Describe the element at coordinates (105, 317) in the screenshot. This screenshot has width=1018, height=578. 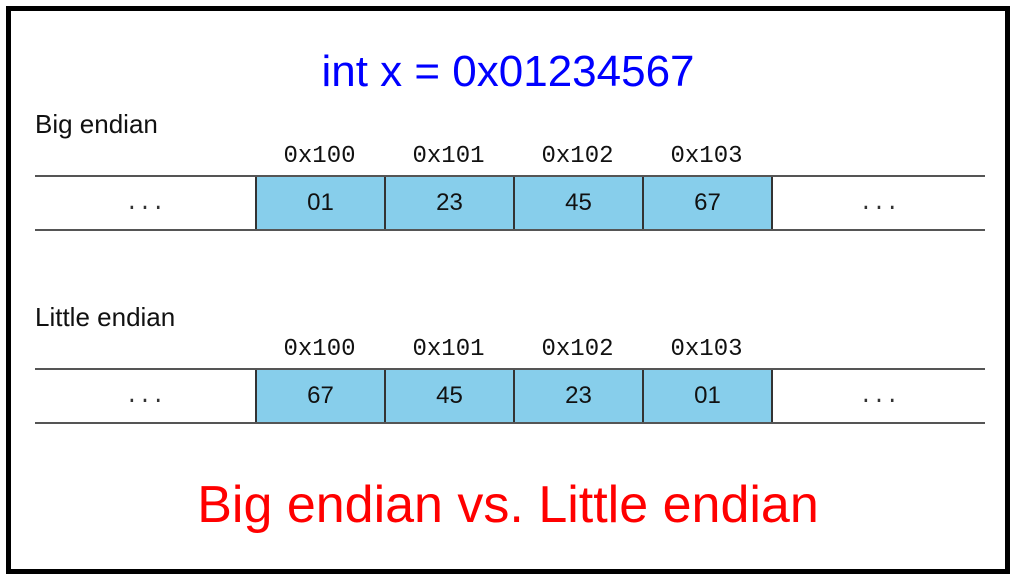
I see `little-endian-label: Little endian` at that location.